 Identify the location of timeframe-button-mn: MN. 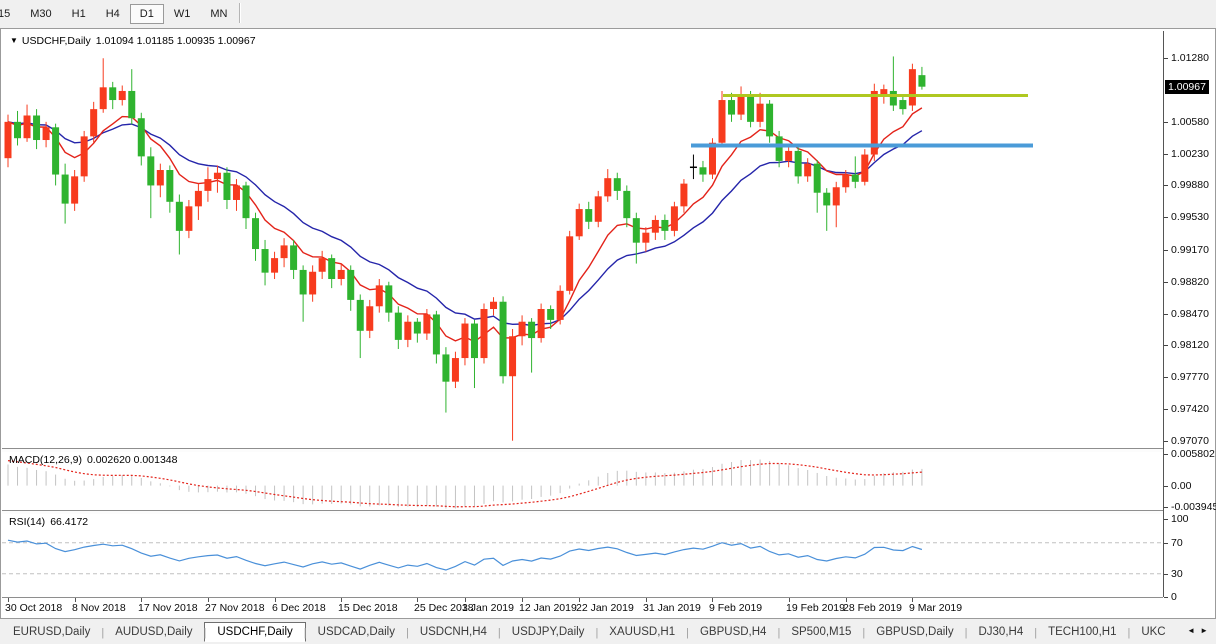
(219, 14).